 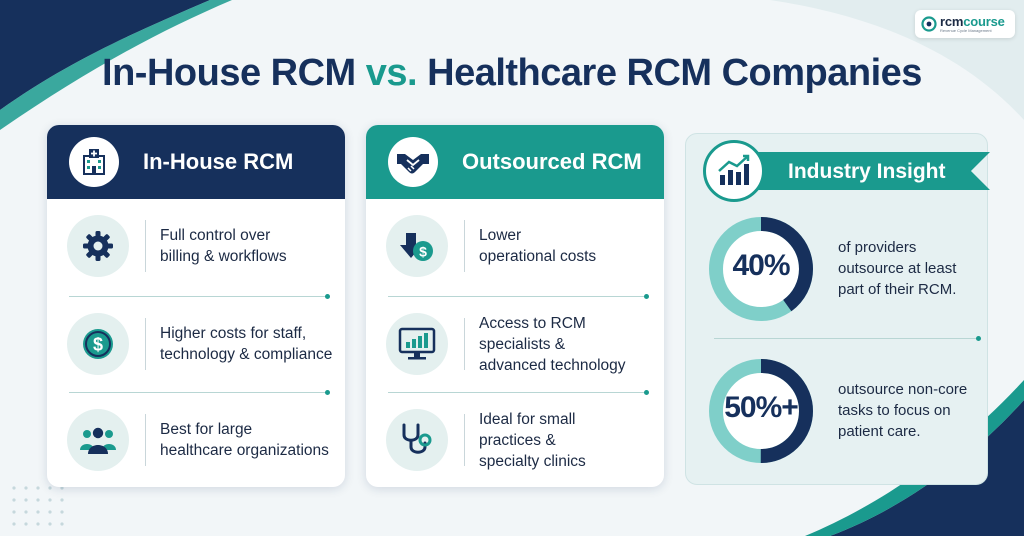 What do you see at coordinates (903, 389) in the screenshot?
I see `stat-line-1: outsource non-core` at bounding box center [903, 389].